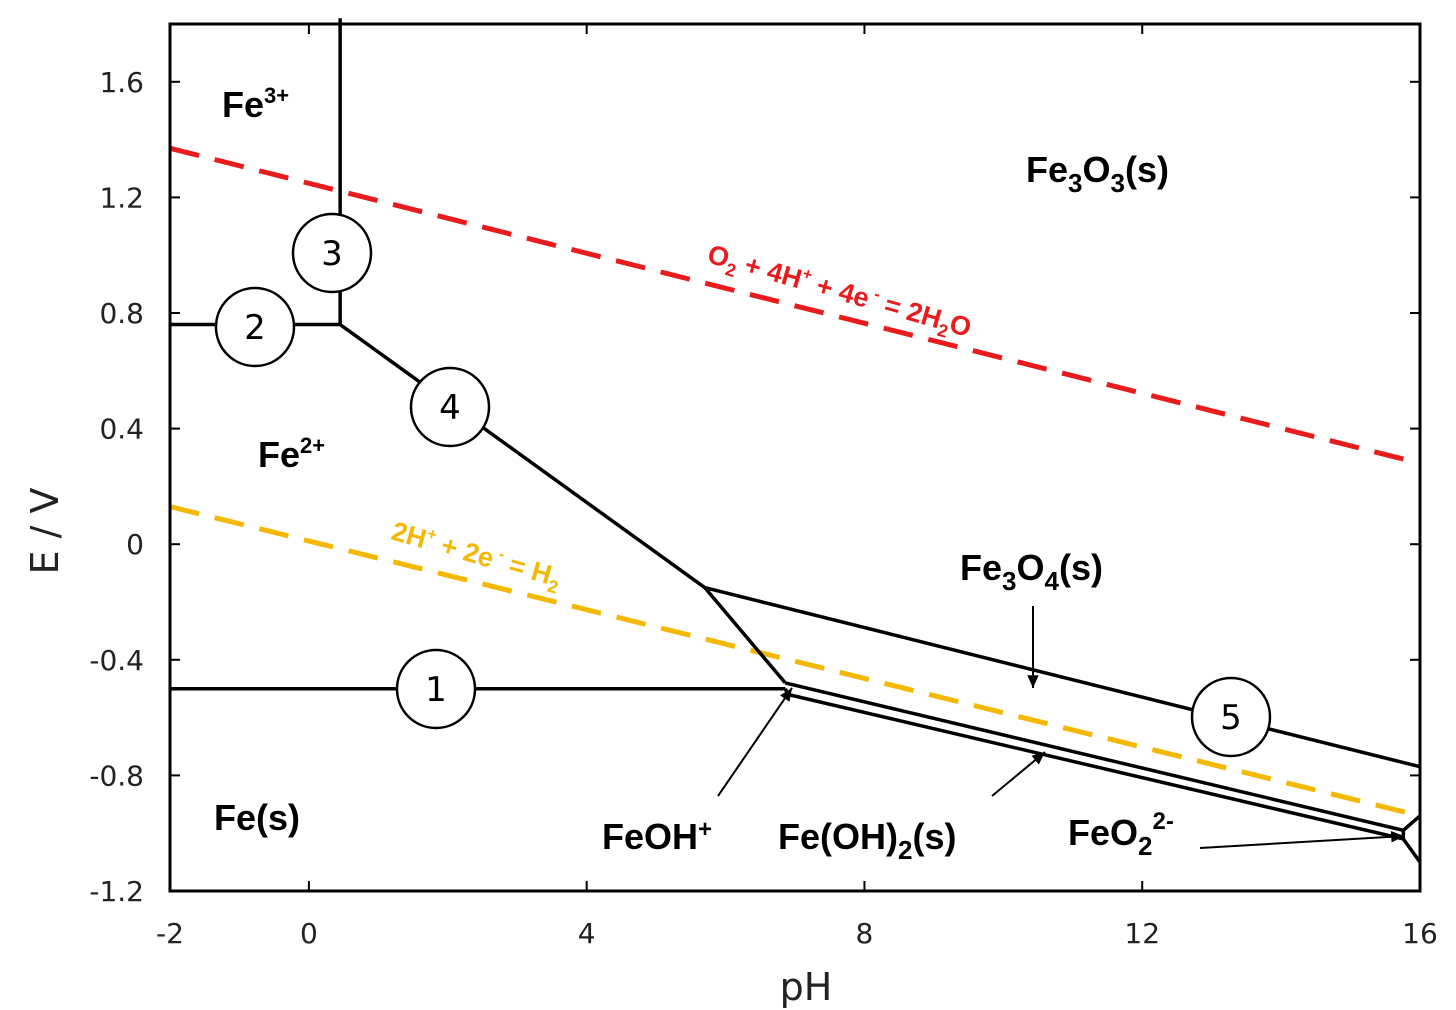 The image size is (1456, 1010). I want to click on x-tick-label-4: 12, so click(1142, 933).